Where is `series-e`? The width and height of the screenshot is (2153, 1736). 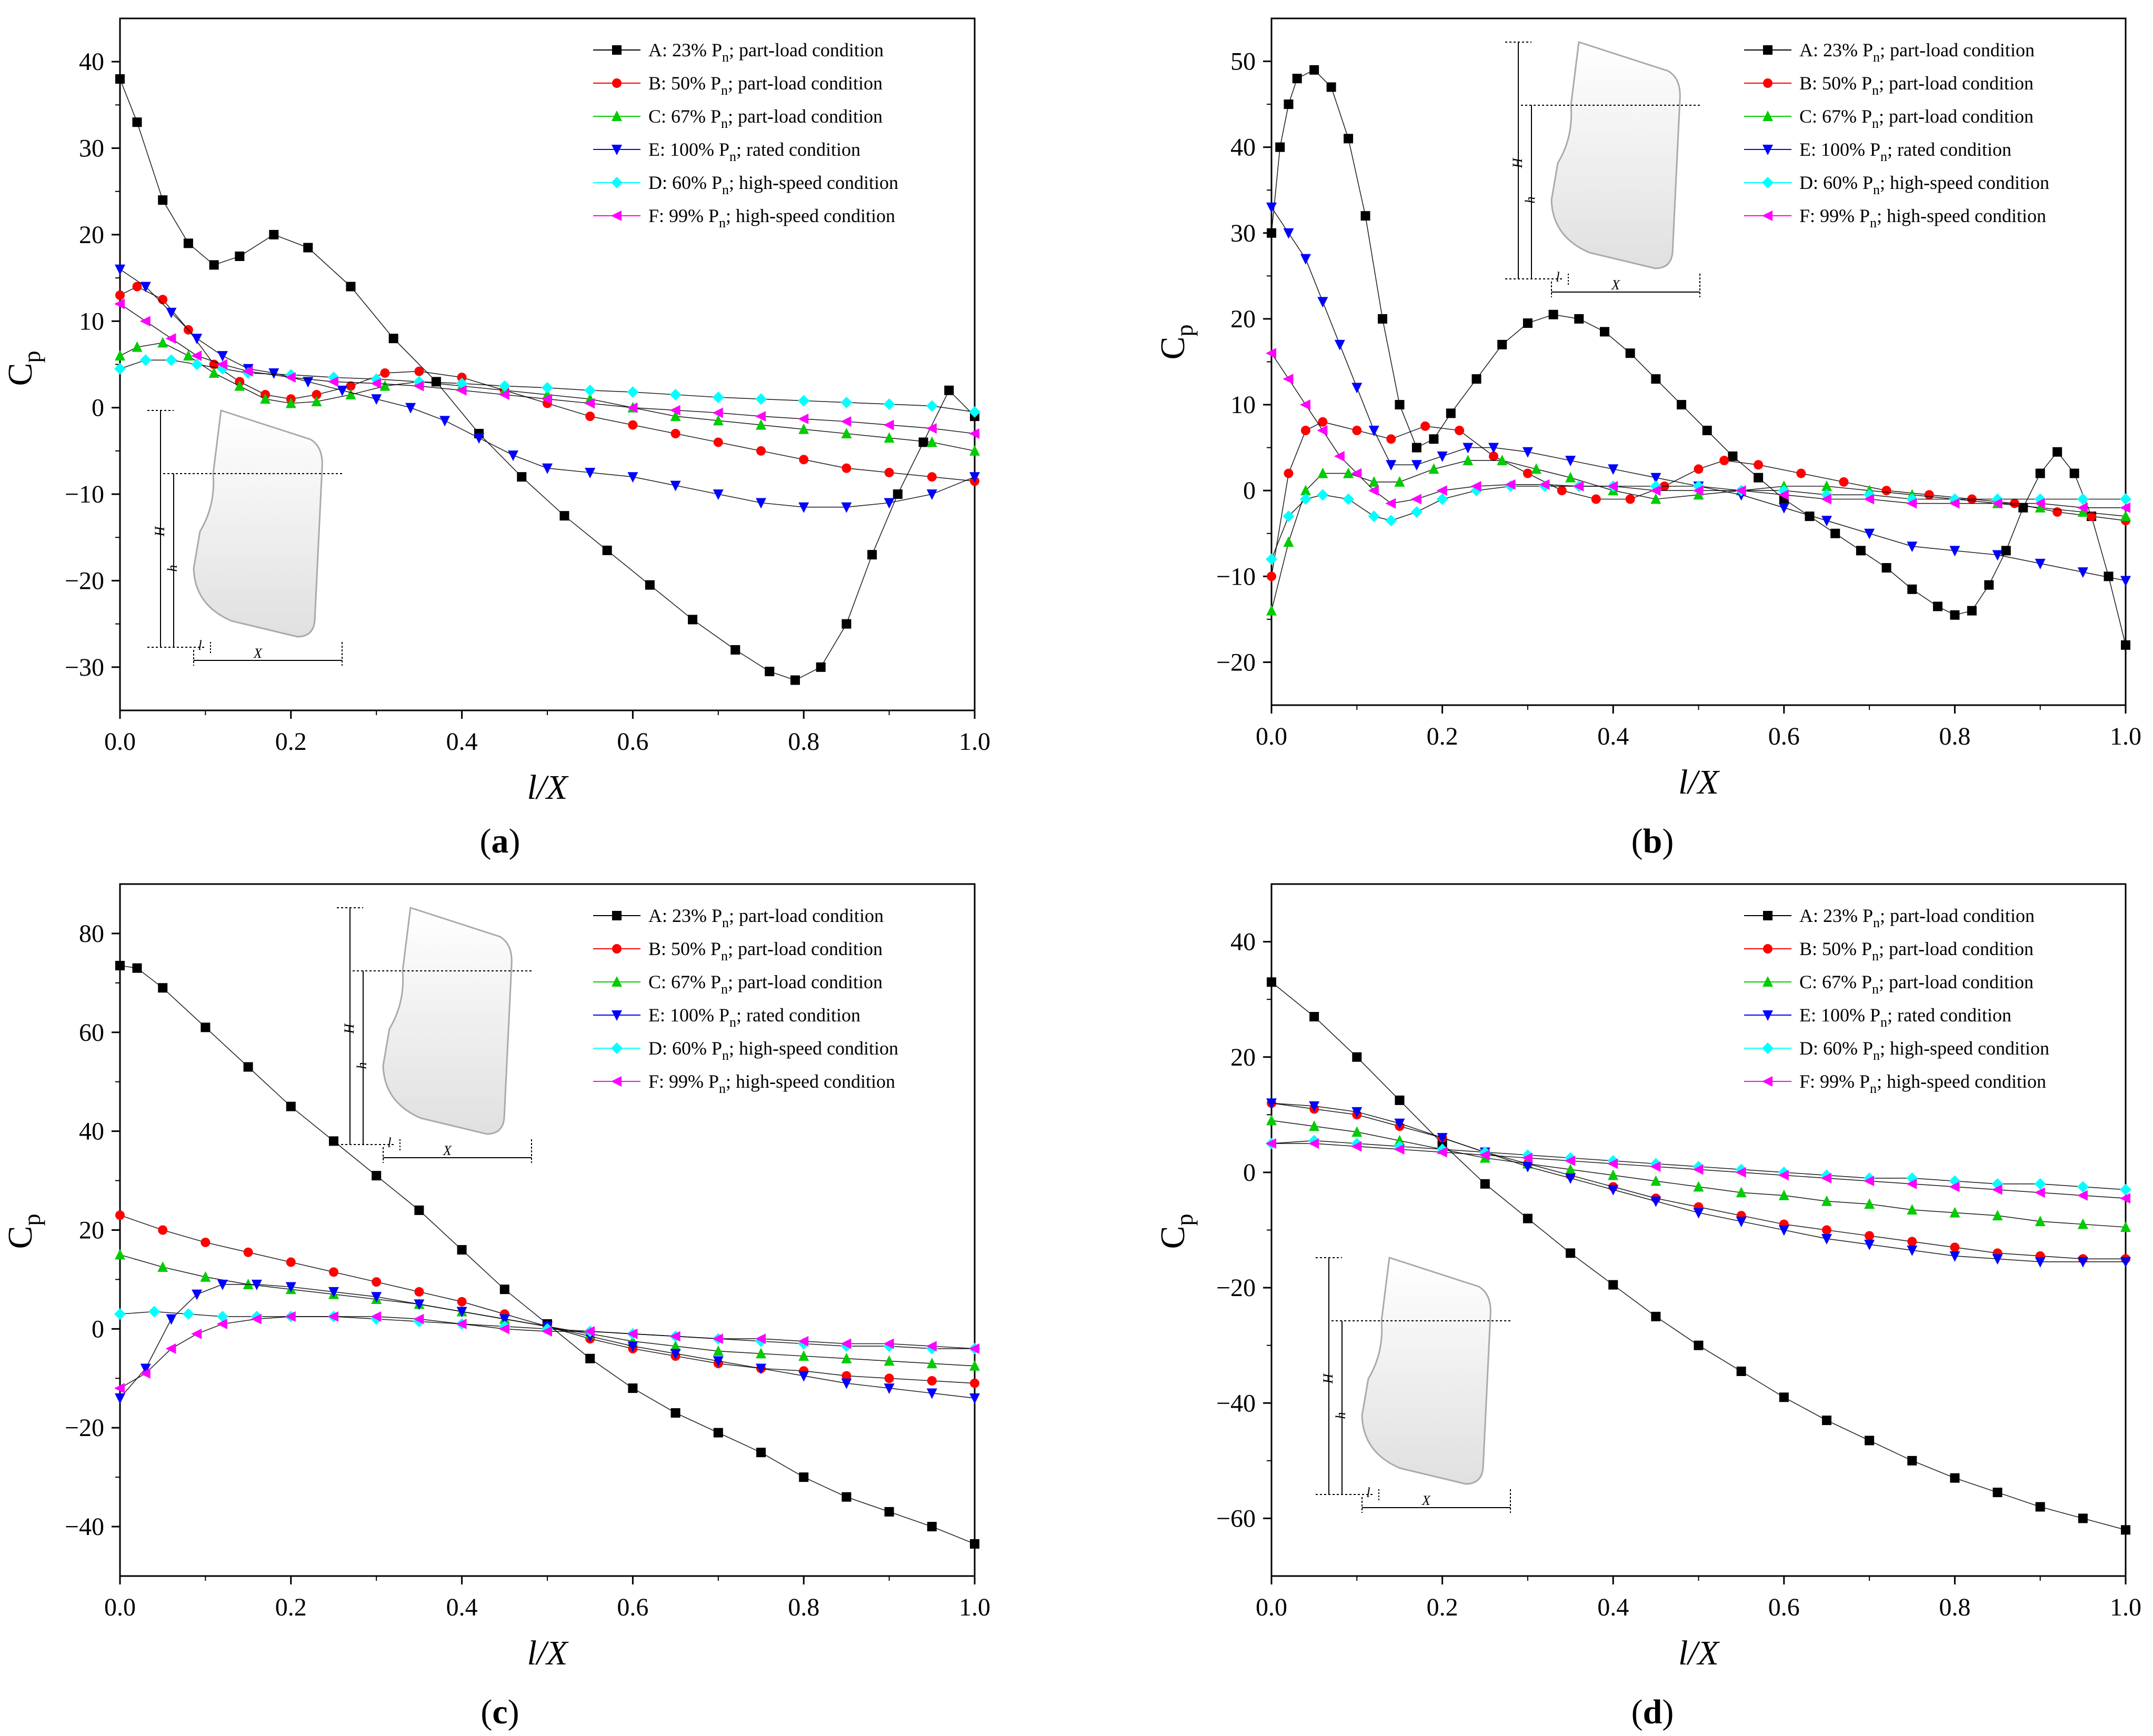 series-e is located at coordinates (1698, 1183).